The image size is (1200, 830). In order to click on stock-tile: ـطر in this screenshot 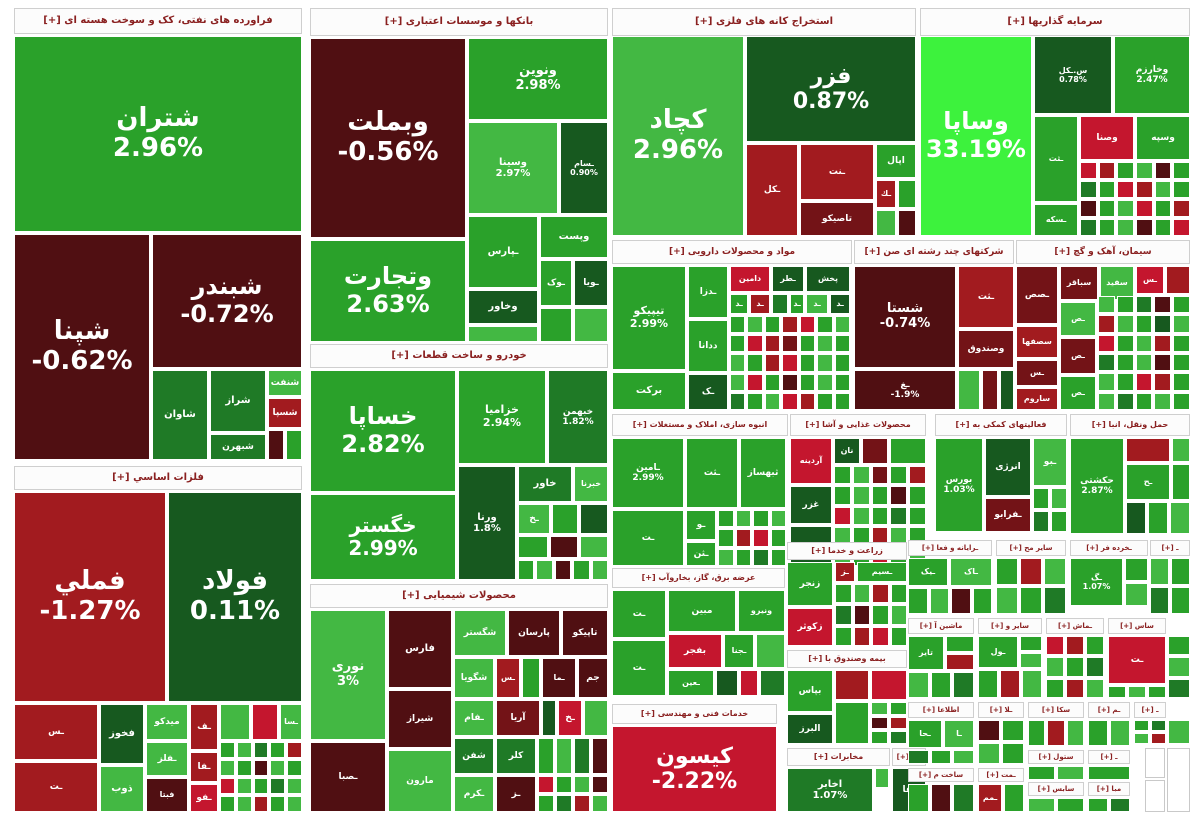, I will do `click(788, 279)`.